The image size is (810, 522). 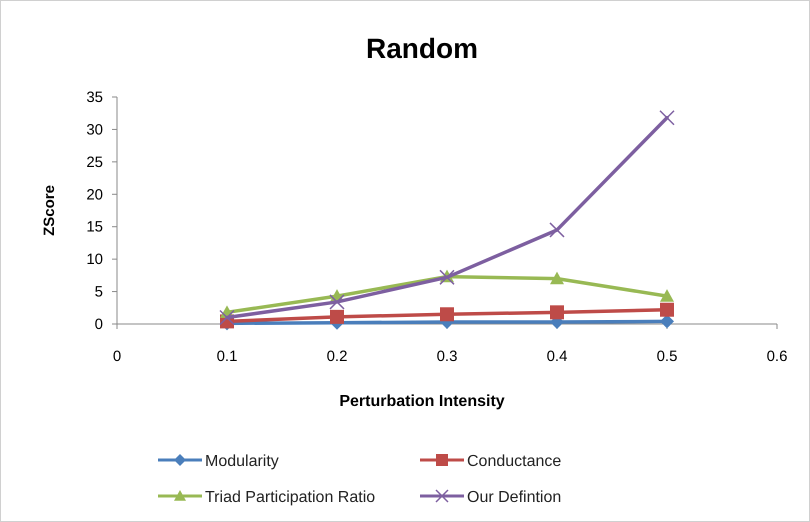 What do you see at coordinates (94, 162) in the screenshot?
I see `y-tick-label: 25` at bounding box center [94, 162].